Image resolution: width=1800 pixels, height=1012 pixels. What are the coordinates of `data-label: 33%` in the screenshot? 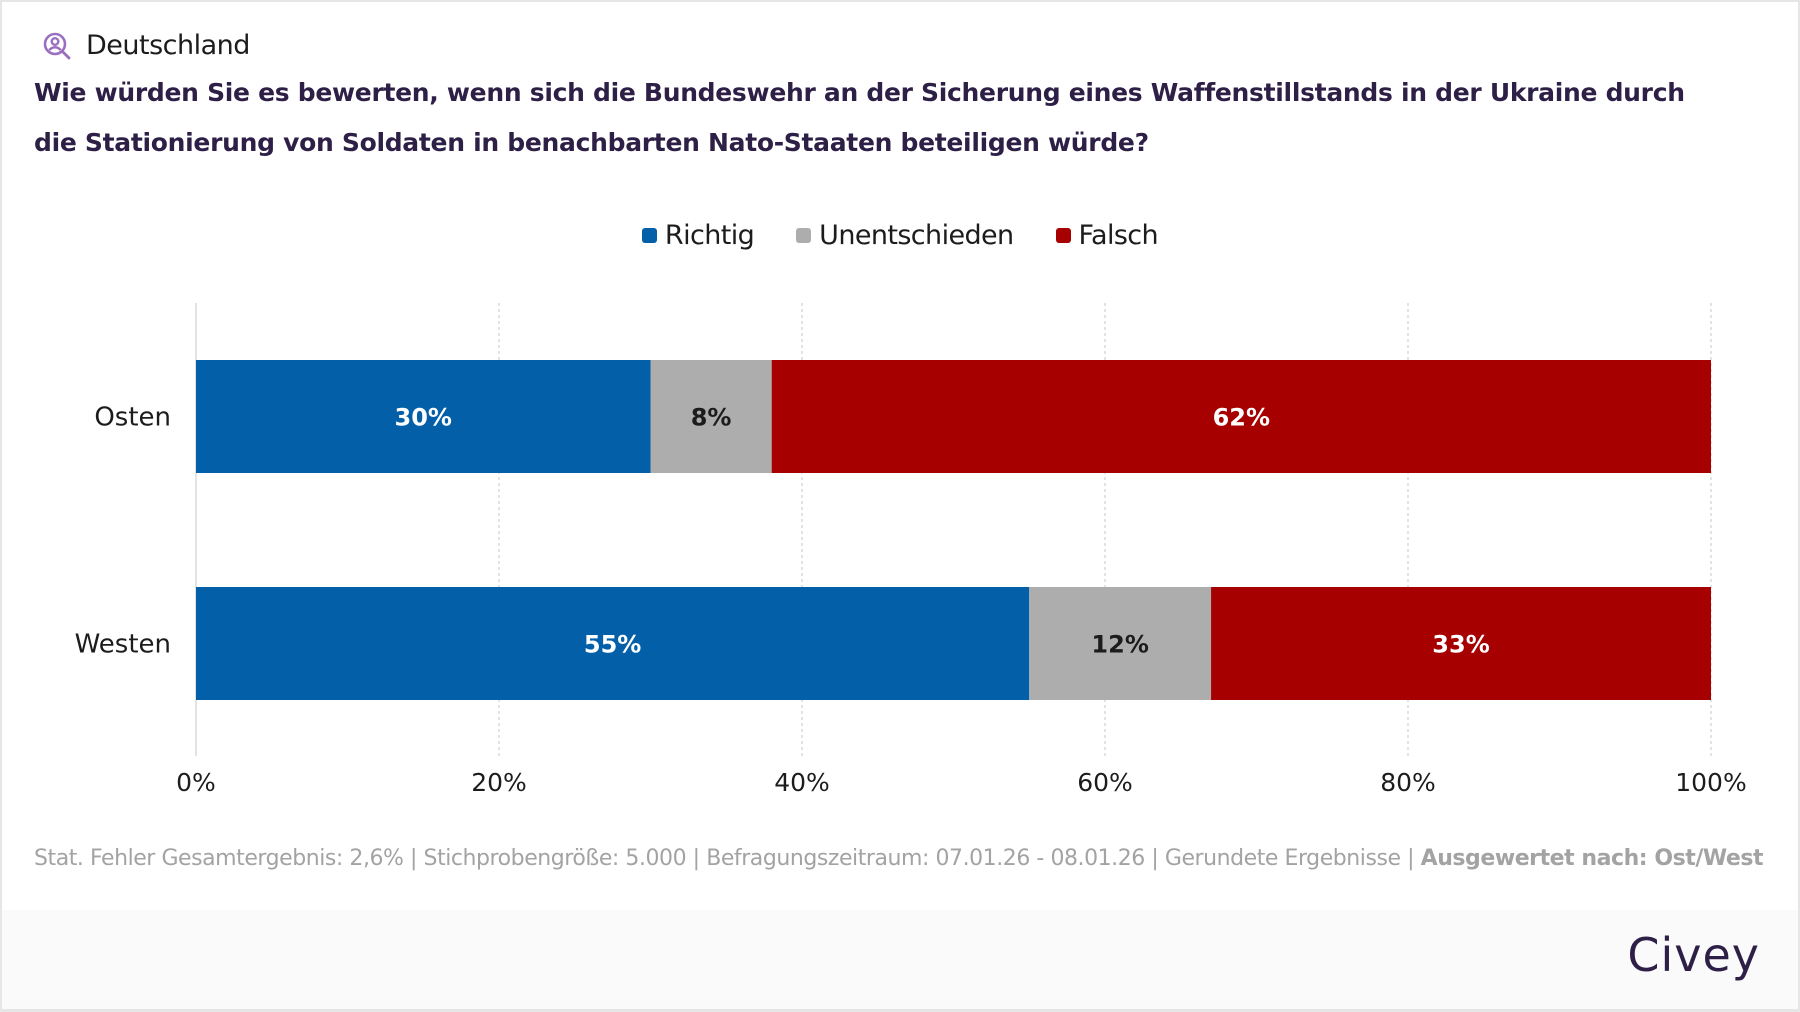 It's located at (1460, 645).